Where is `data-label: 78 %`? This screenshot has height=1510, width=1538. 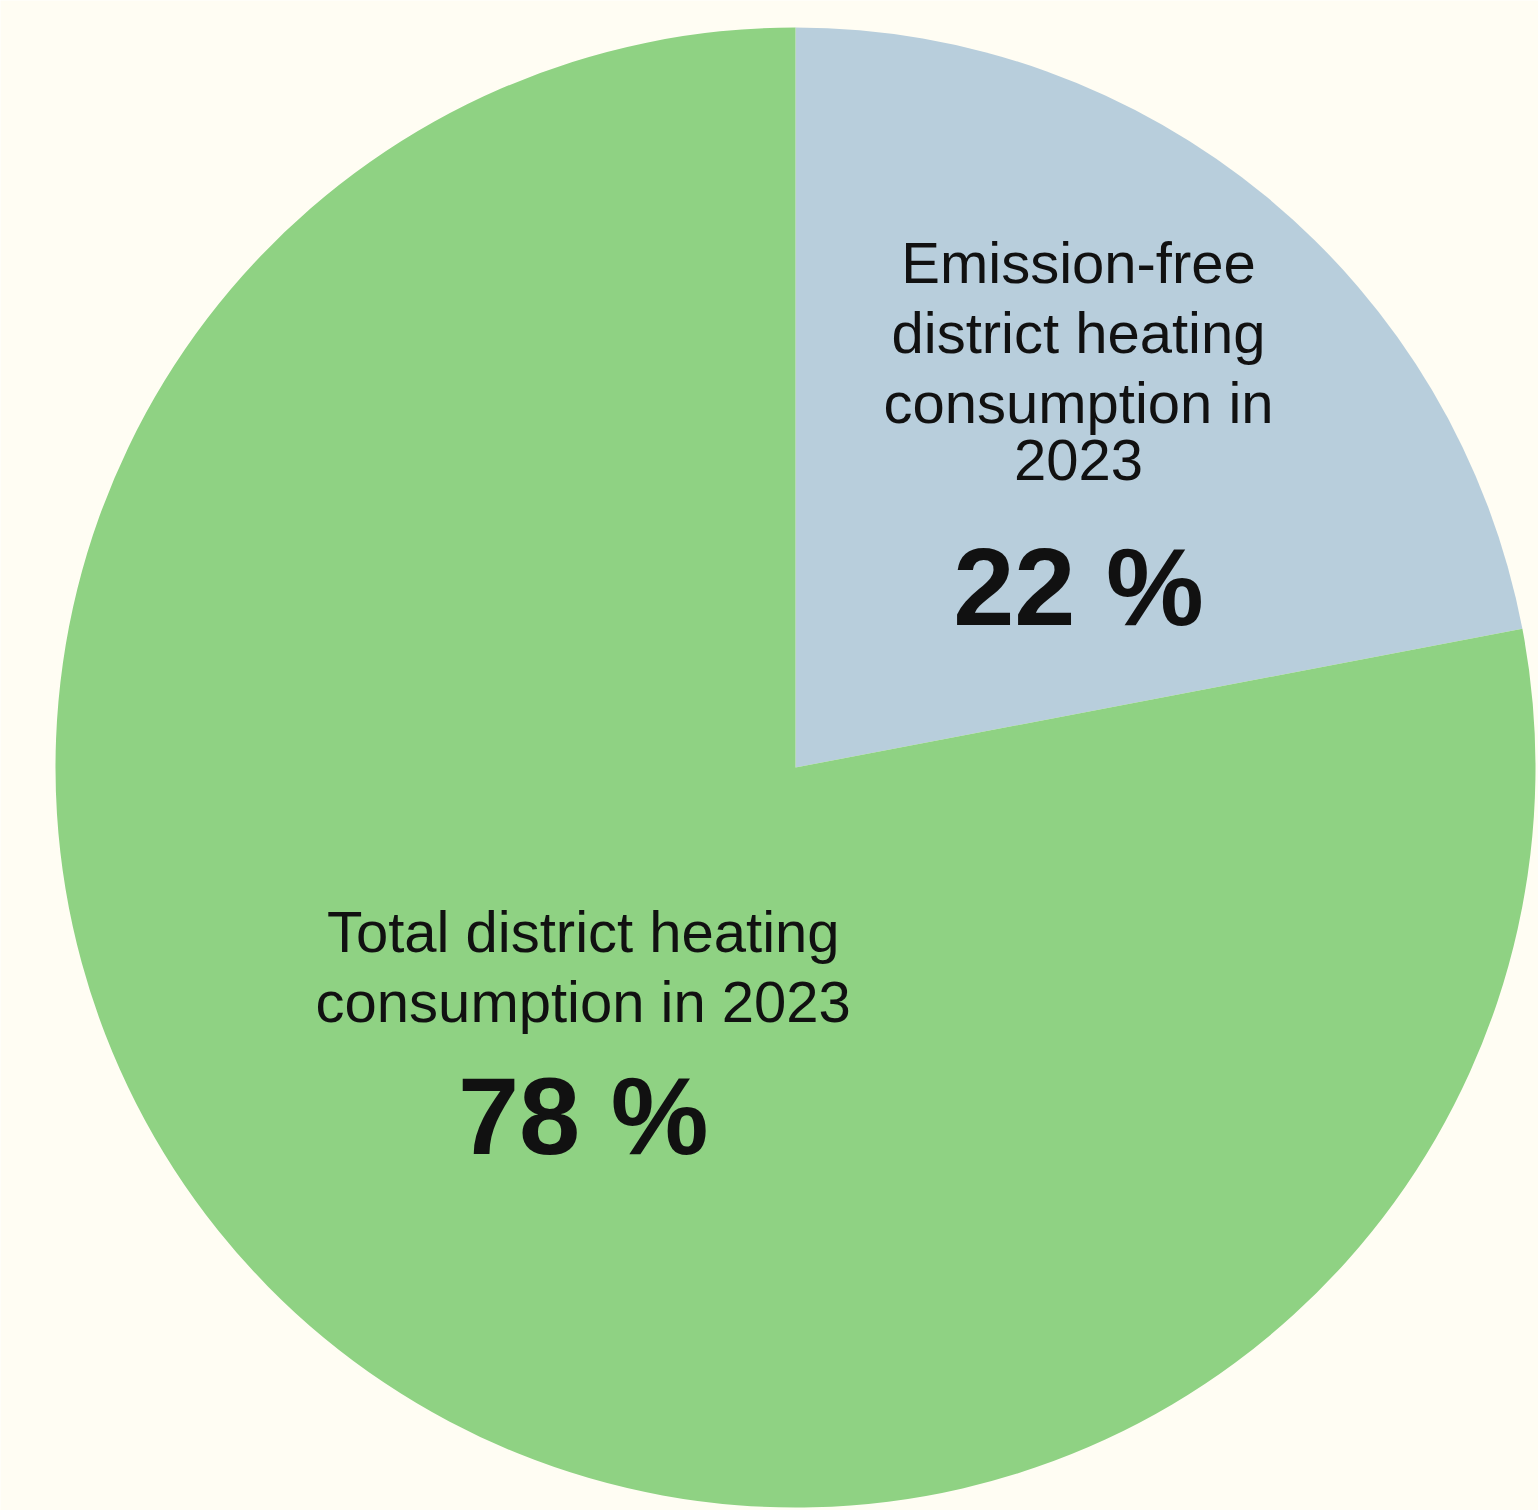 data-label: 78 % is located at coordinates (583, 1116).